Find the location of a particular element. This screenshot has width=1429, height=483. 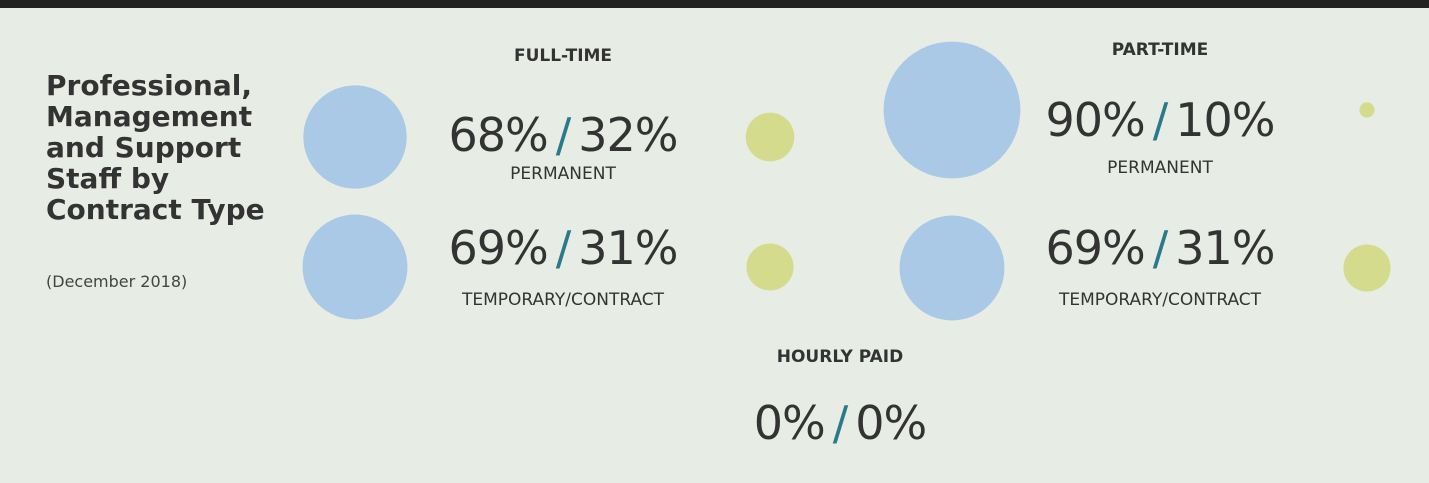

group-name: PART-TIME is located at coordinates (1160, 50).